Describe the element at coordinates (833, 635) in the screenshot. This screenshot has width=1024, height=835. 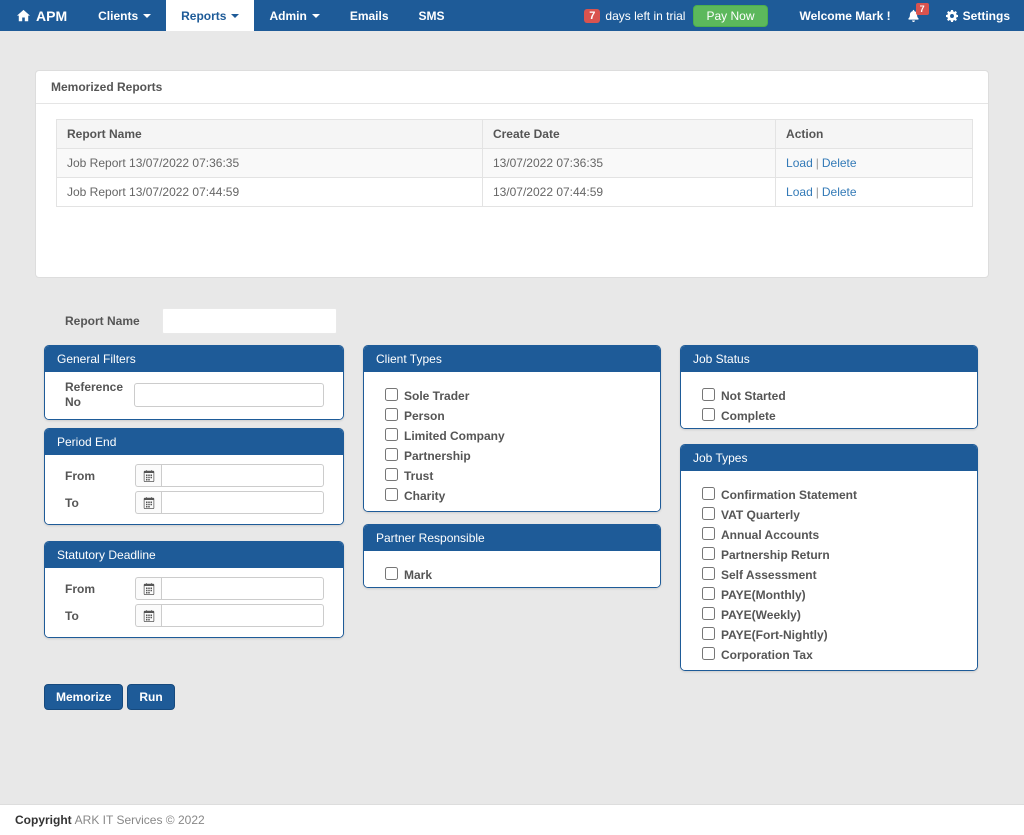
I see `checkbox-paye-fortnightly: PAYE(Fort-Nightly)` at that location.